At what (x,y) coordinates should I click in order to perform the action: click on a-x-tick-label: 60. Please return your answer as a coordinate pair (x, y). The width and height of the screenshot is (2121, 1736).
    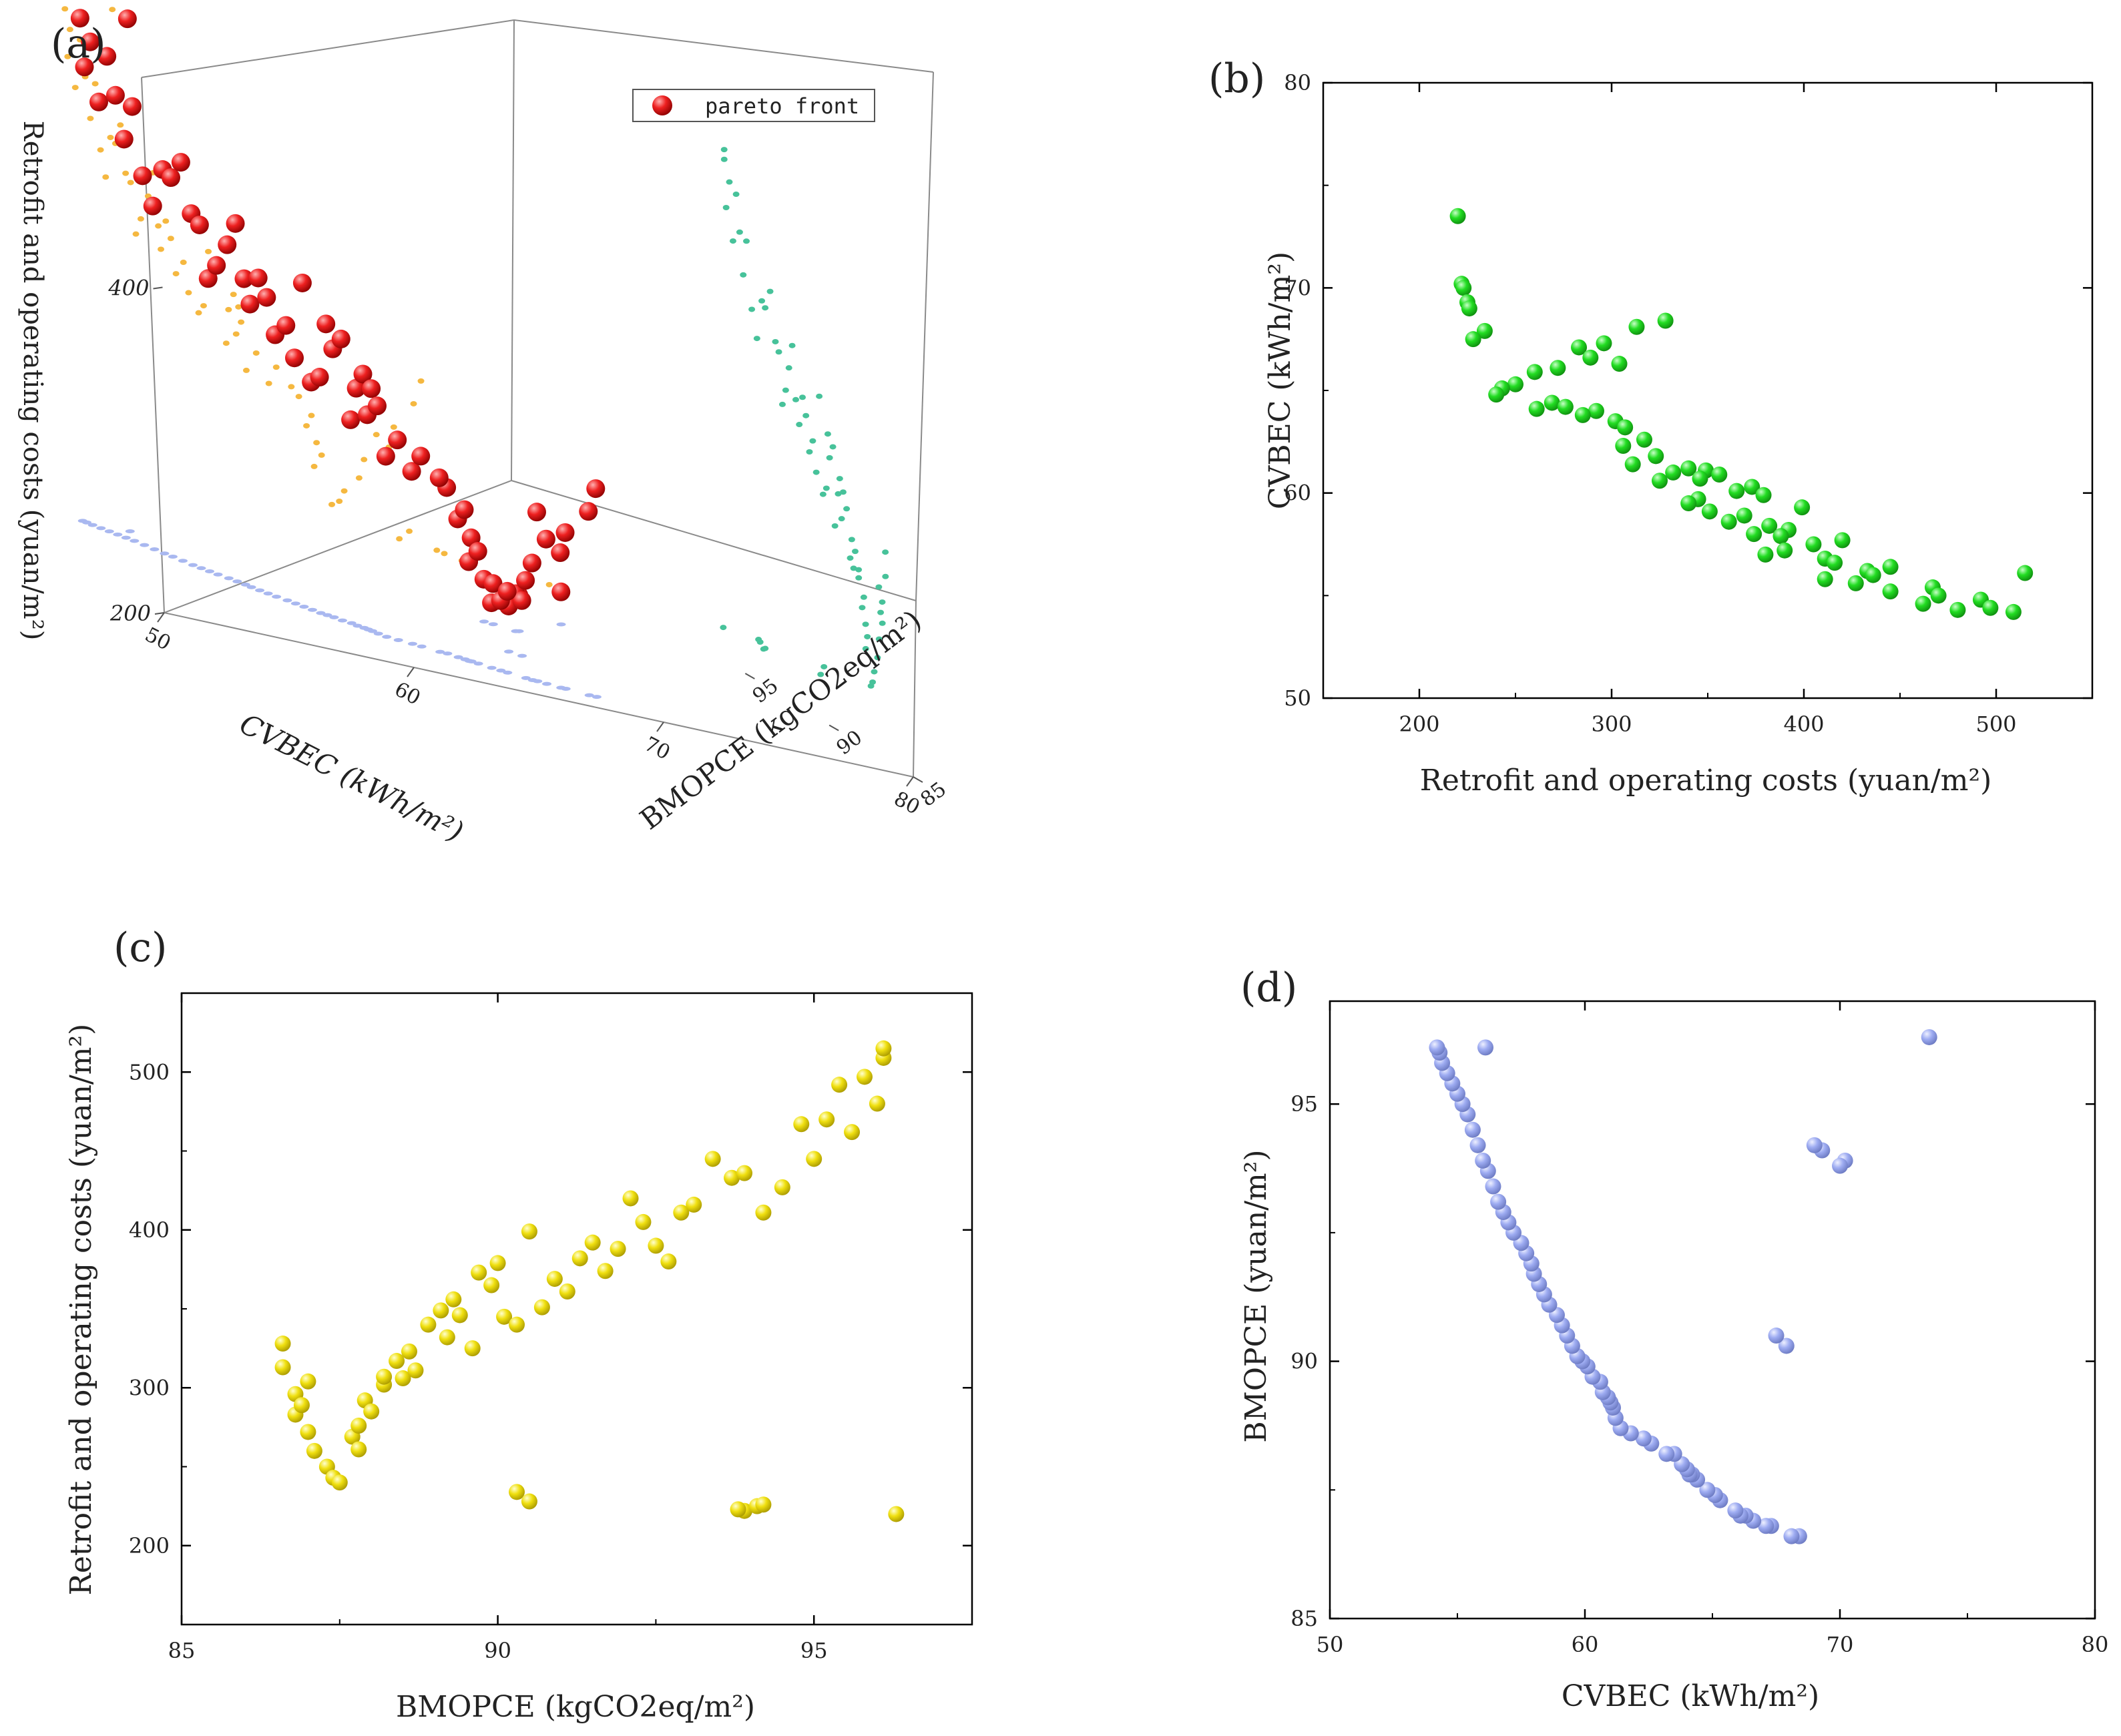
    Looking at the image, I should click on (407, 693).